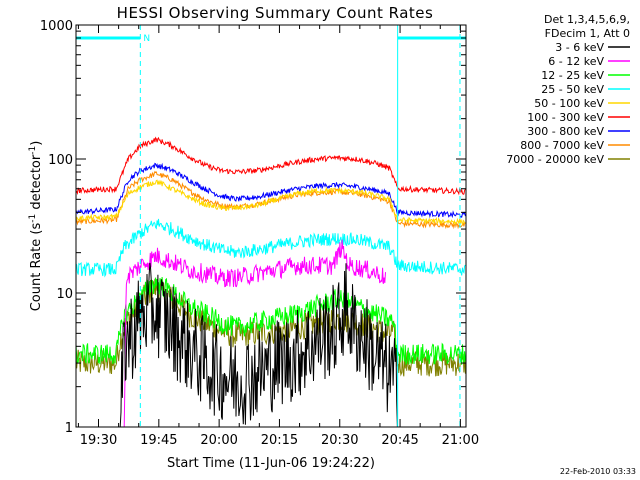  Describe the element at coordinates (587, 33) in the screenshot. I see `legend-header-line-2: FDecim 1, Att 0` at that location.